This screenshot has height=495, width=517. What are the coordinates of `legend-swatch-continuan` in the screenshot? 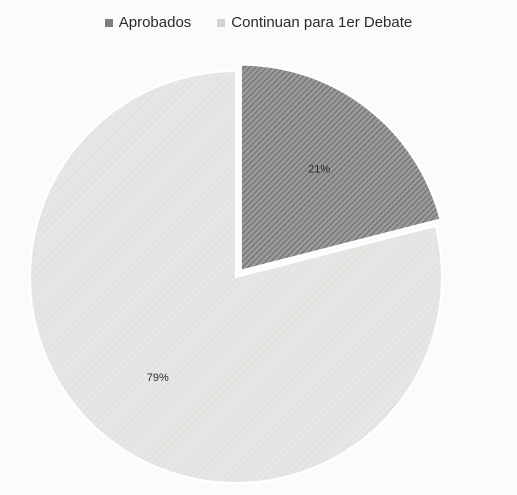 It's located at (221, 22).